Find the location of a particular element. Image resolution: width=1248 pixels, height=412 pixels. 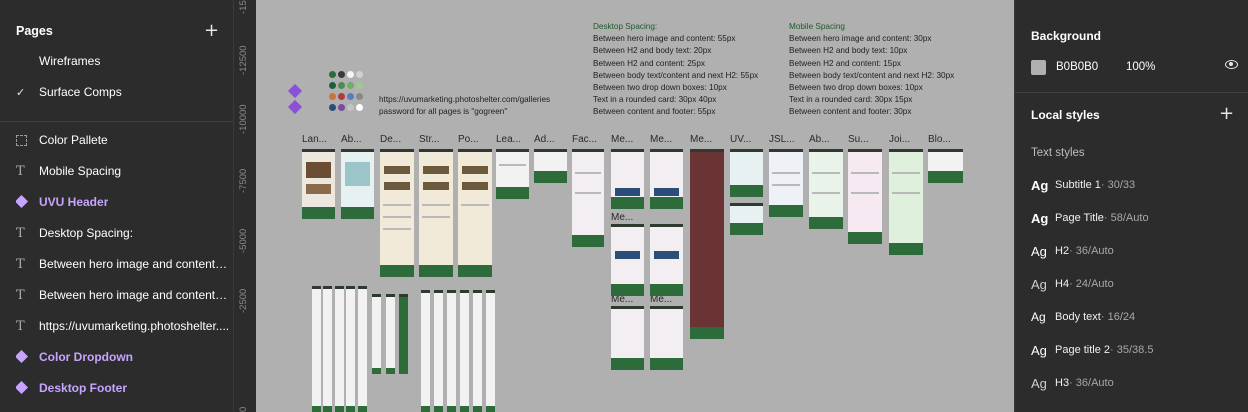

text-style-item: Ag Body text · 16/24 is located at coordinates (1136, 317).